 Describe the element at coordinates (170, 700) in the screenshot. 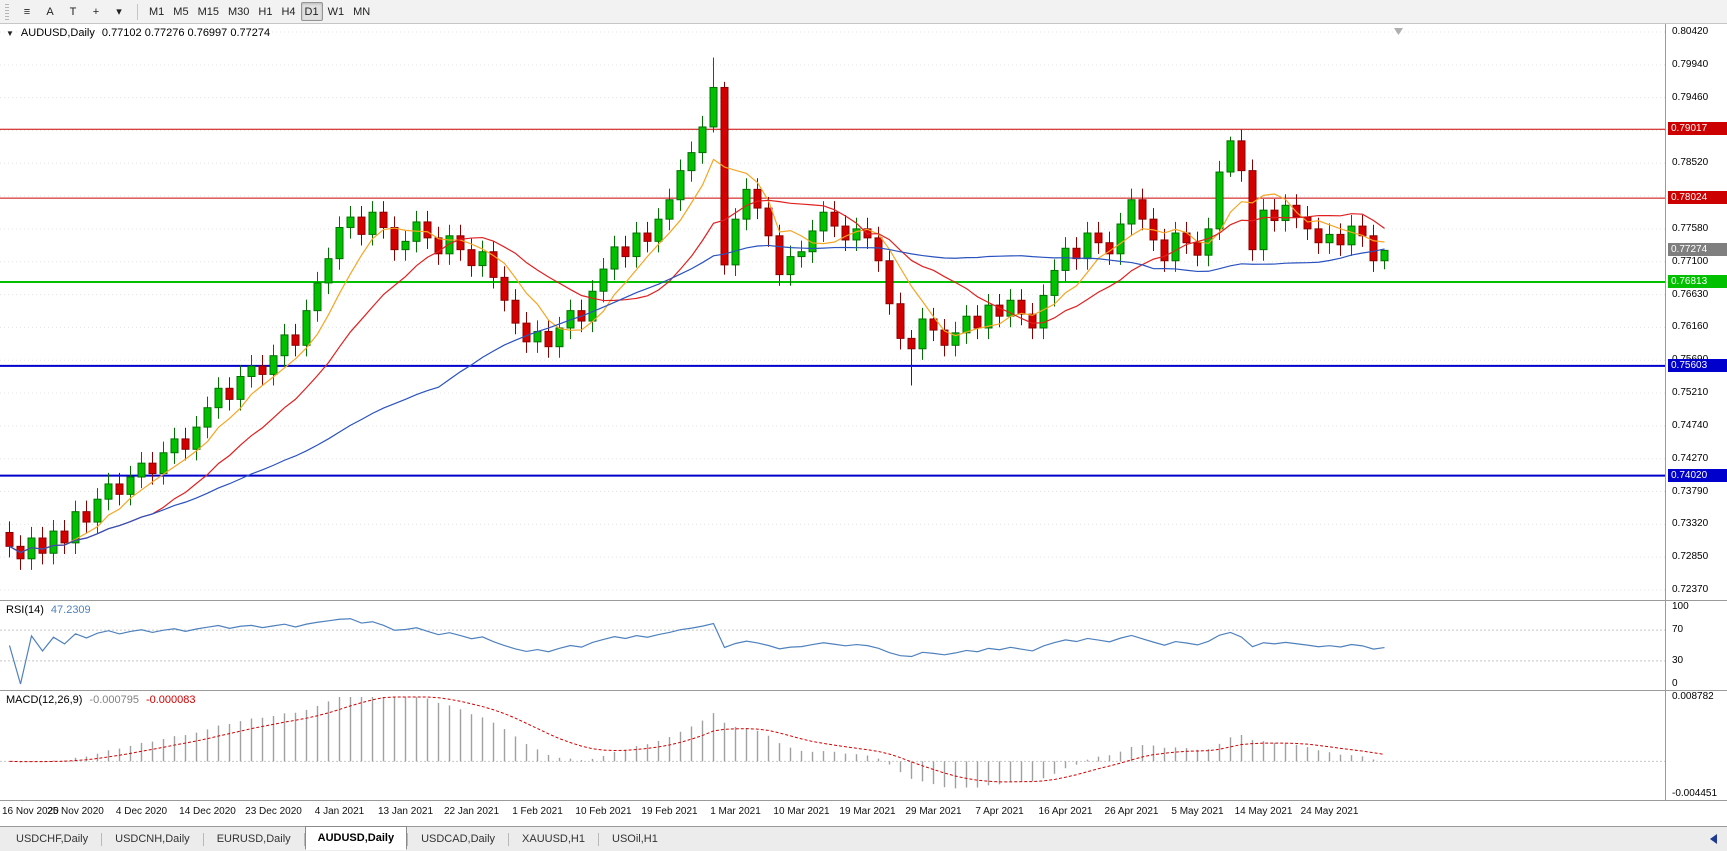

I see `macd-signal-value: -0.000083` at that location.